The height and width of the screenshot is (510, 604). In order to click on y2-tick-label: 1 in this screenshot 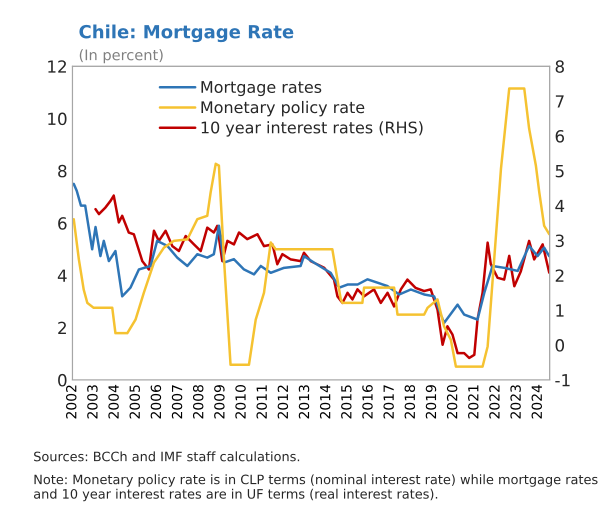, I will do `click(560, 310)`.